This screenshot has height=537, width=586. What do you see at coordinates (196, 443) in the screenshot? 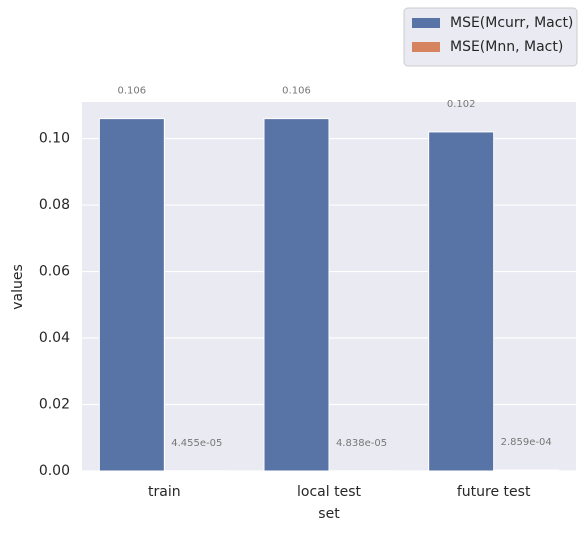
I see `value-label: 4.455e-05` at bounding box center [196, 443].